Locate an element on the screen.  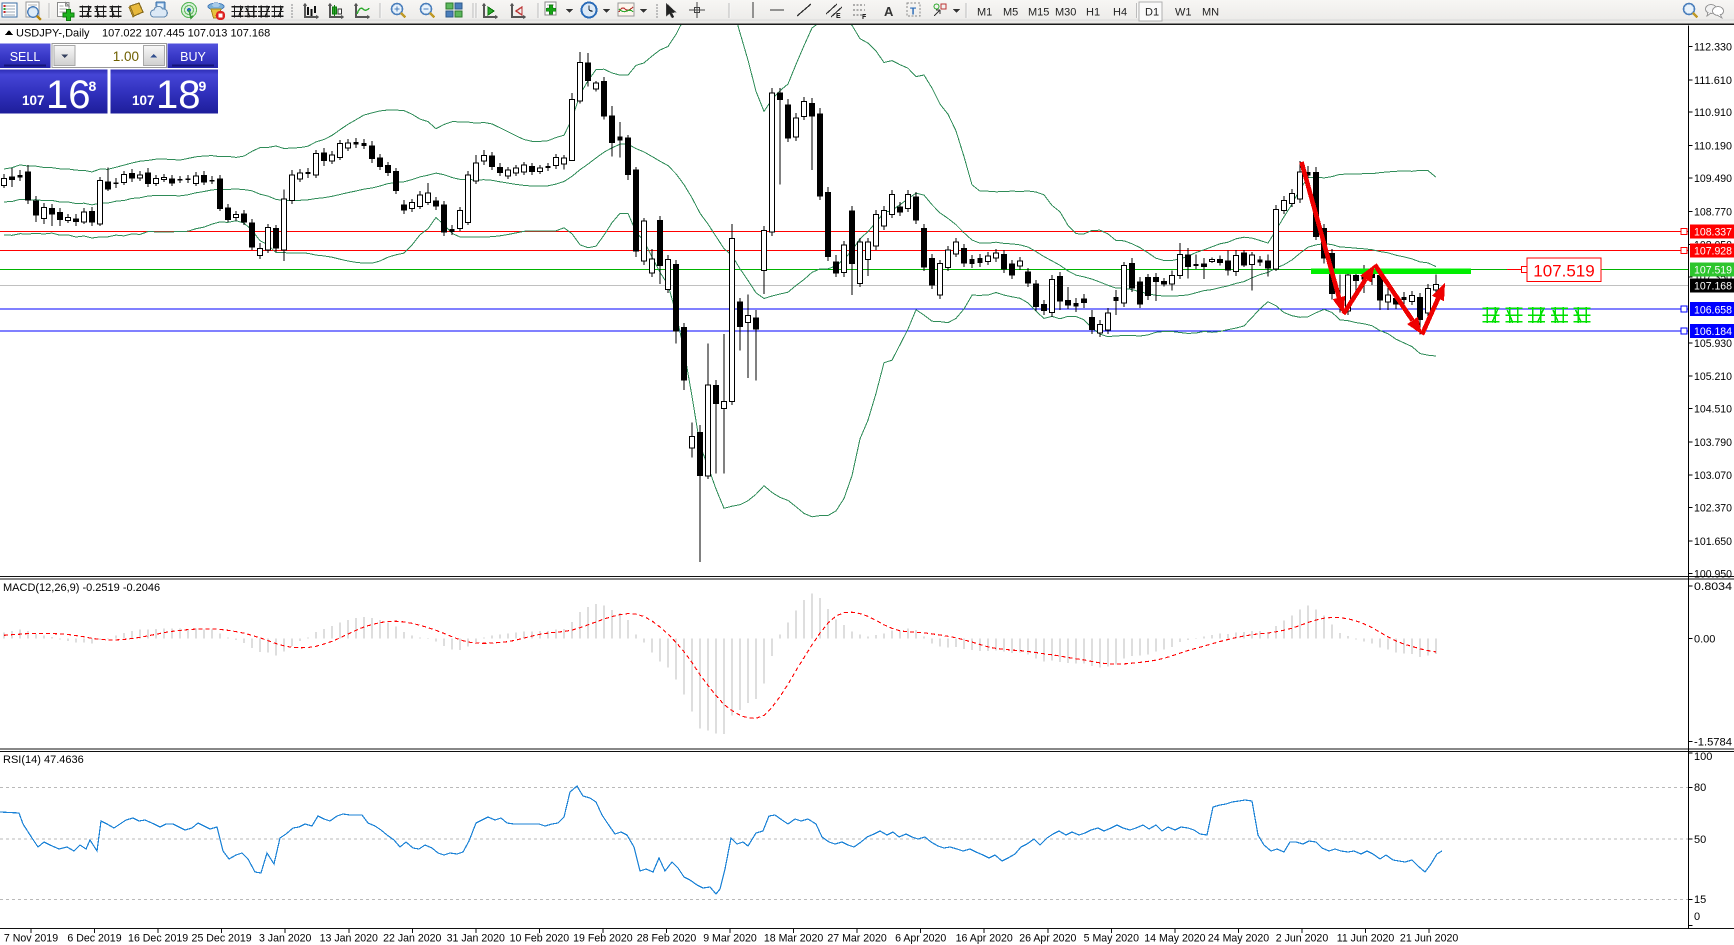
svg-text: 5 May 2020 is located at coordinates (1111, 939).